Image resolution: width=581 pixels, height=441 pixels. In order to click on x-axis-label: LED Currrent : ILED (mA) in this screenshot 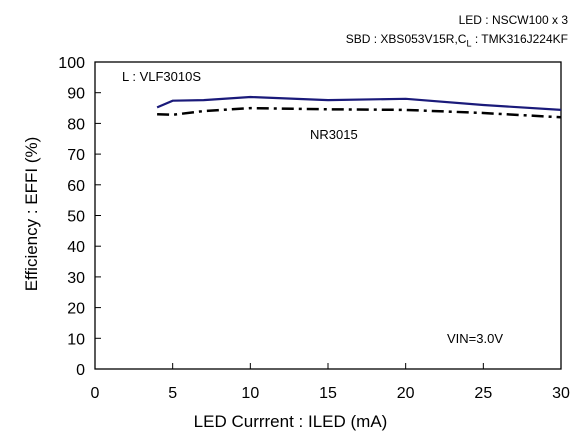, I will do `click(290, 421)`.